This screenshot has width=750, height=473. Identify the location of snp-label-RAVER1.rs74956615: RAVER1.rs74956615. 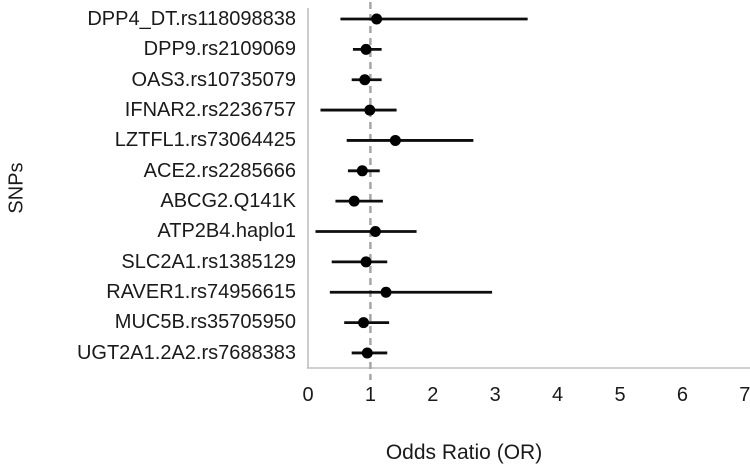
(201, 292).